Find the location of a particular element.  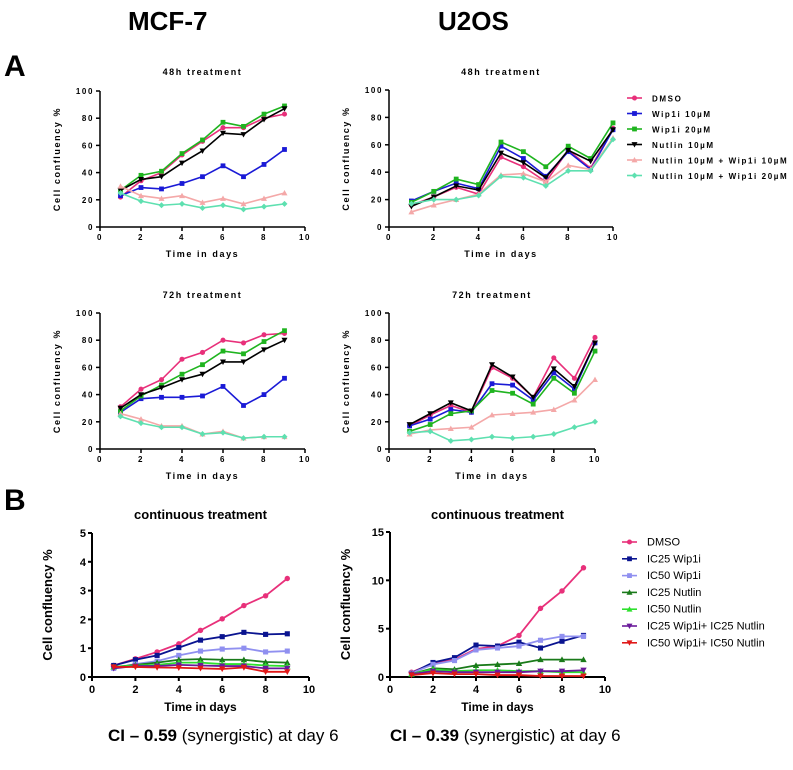

ci-description: (synergistic) at day 6 is located at coordinates (540, 735).